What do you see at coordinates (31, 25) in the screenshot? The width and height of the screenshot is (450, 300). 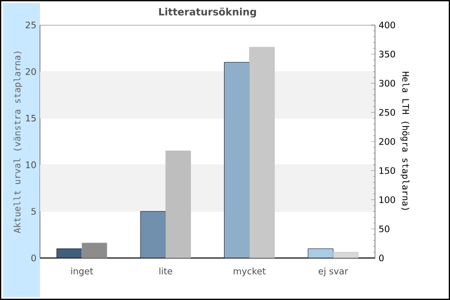 I see `y-tick-label: 25` at bounding box center [31, 25].